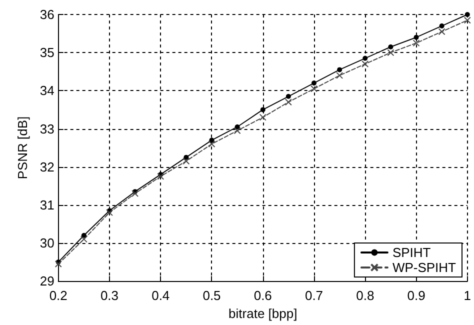 The width and height of the screenshot is (474, 325). What do you see at coordinates (211, 296) in the screenshot?
I see `x-tick-label: 0.5` at bounding box center [211, 296].